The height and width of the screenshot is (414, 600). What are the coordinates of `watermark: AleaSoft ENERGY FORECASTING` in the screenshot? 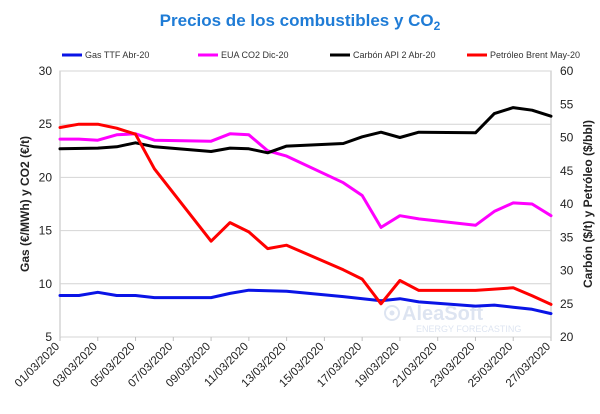 It's located at (452, 318).